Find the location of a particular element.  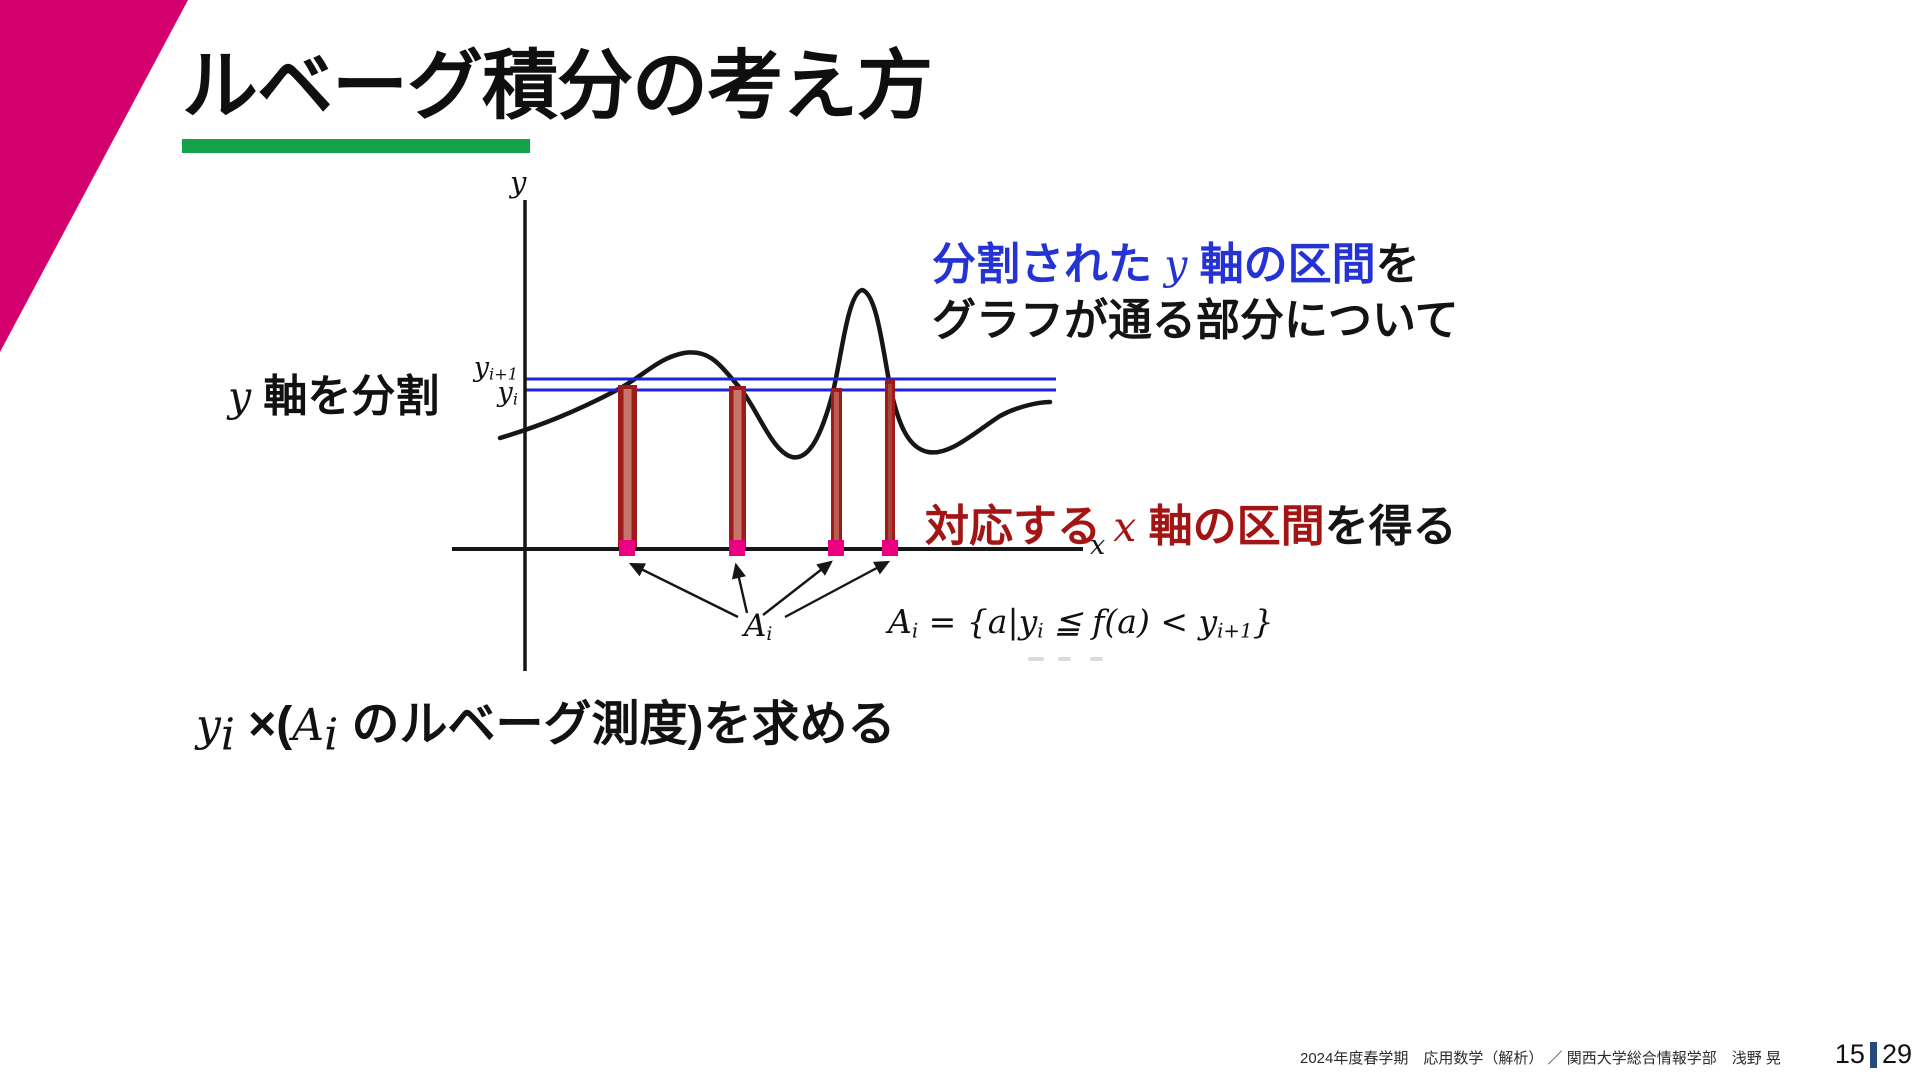

note-blue-line1: 分割された y 軸の区間を is located at coordinates (1195, 265).